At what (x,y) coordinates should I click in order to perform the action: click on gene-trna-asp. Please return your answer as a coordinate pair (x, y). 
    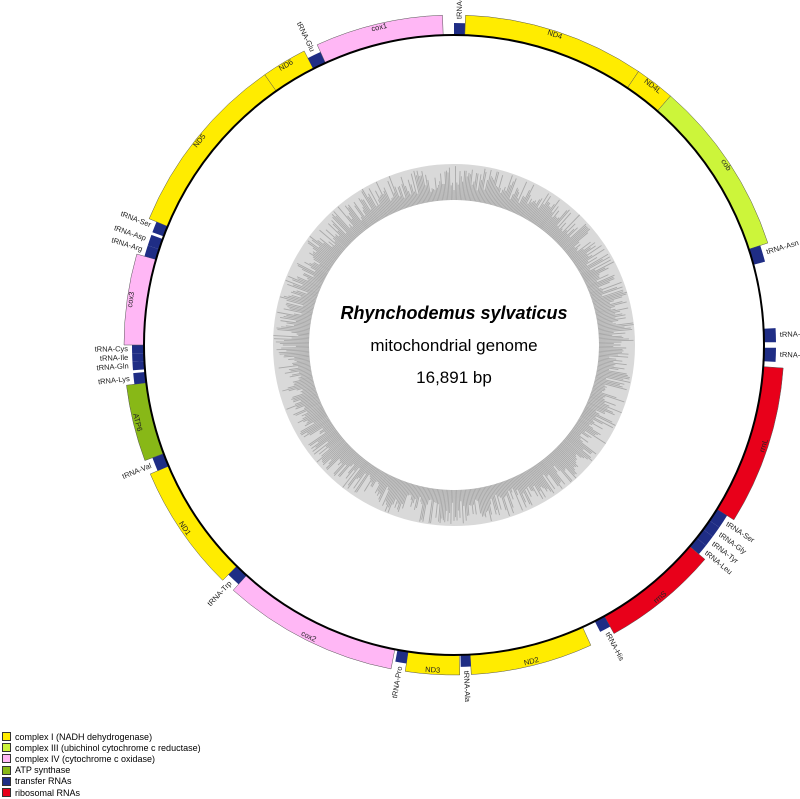
    Looking at the image, I should click on (155, 242).